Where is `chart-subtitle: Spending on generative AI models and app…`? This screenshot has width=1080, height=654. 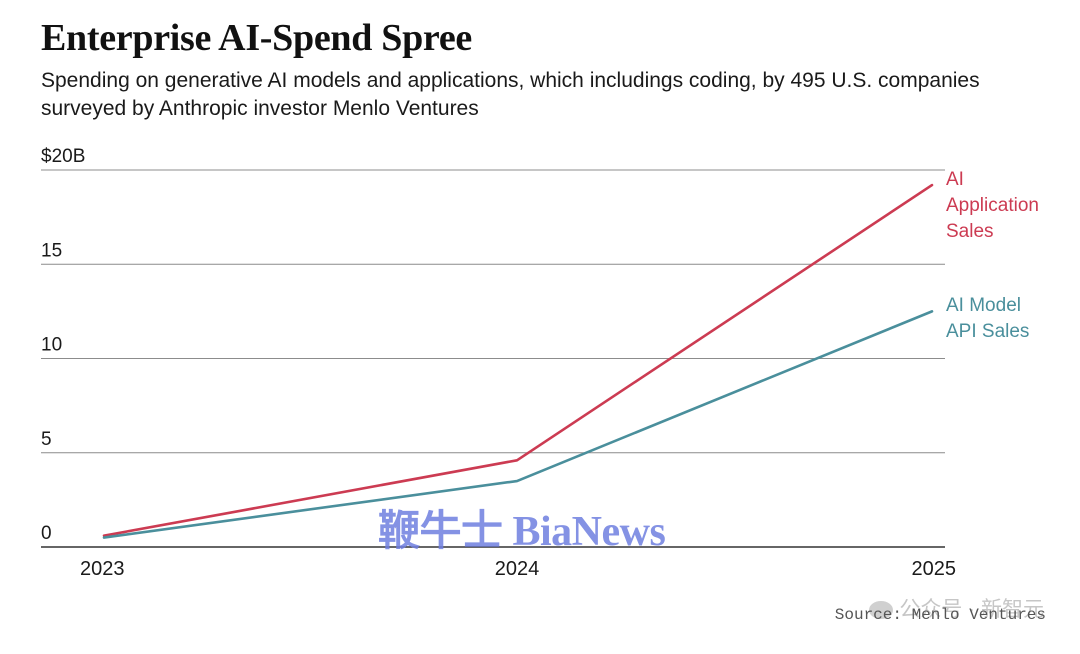 chart-subtitle: Spending on generative AI models and app… is located at coordinates (510, 94).